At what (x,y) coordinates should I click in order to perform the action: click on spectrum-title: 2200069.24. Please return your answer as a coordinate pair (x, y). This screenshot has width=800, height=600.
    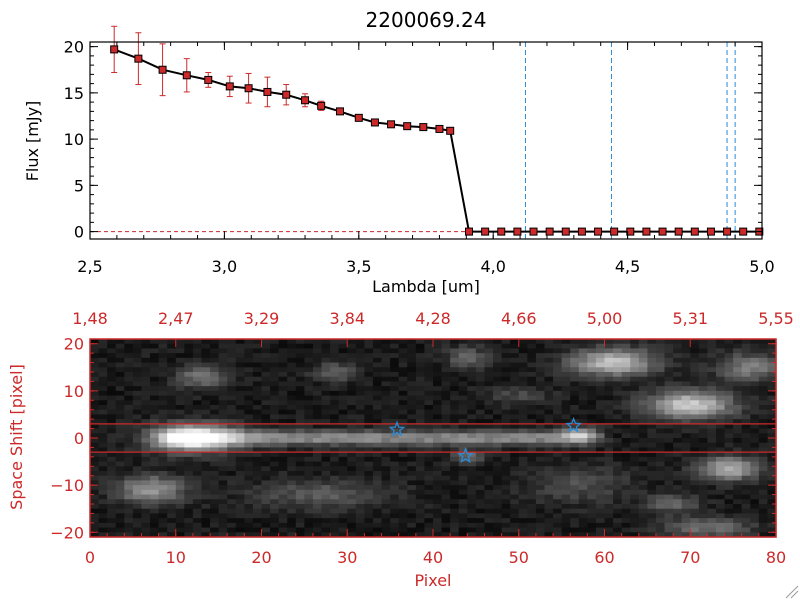
    Looking at the image, I should click on (426, 20).